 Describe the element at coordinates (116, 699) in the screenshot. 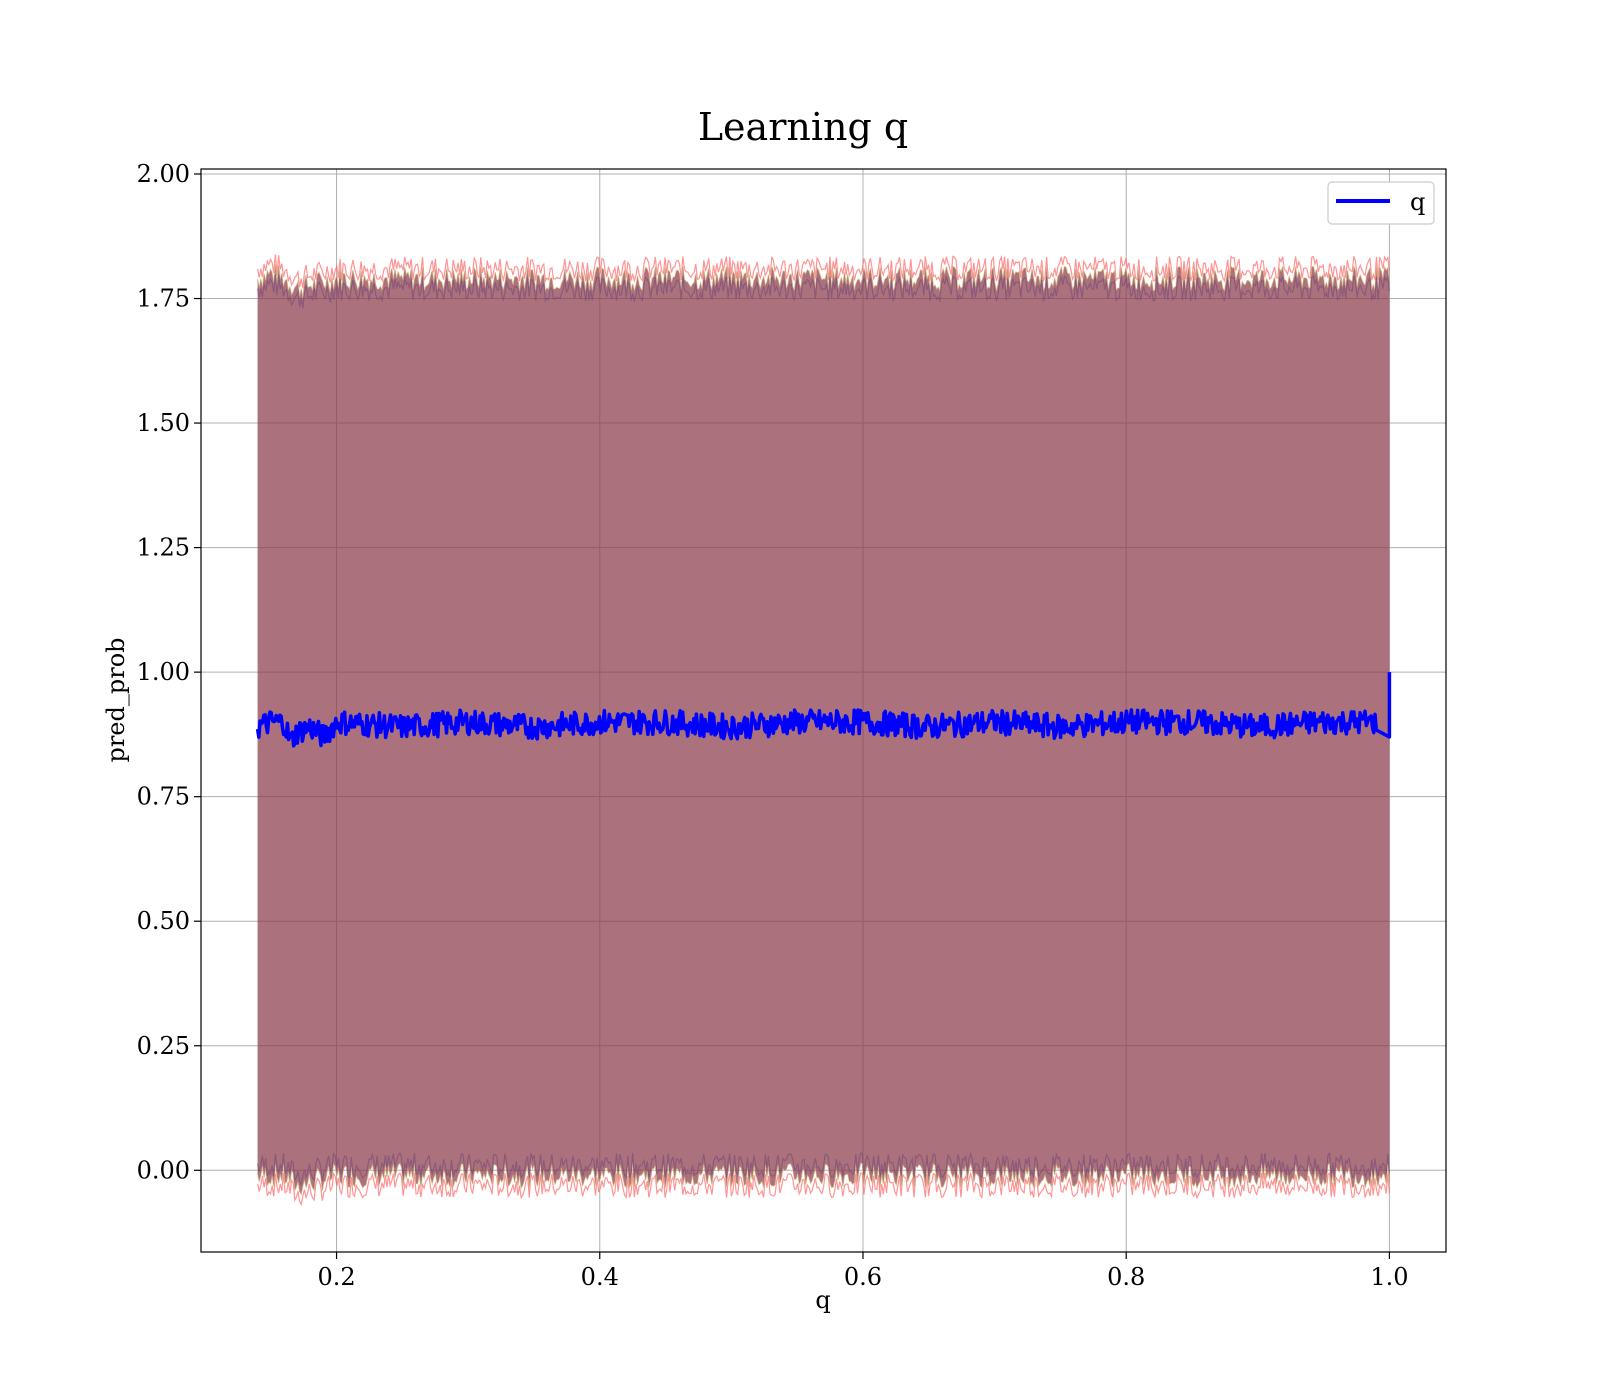

I see `y-axis-label: pred_prob` at that location.